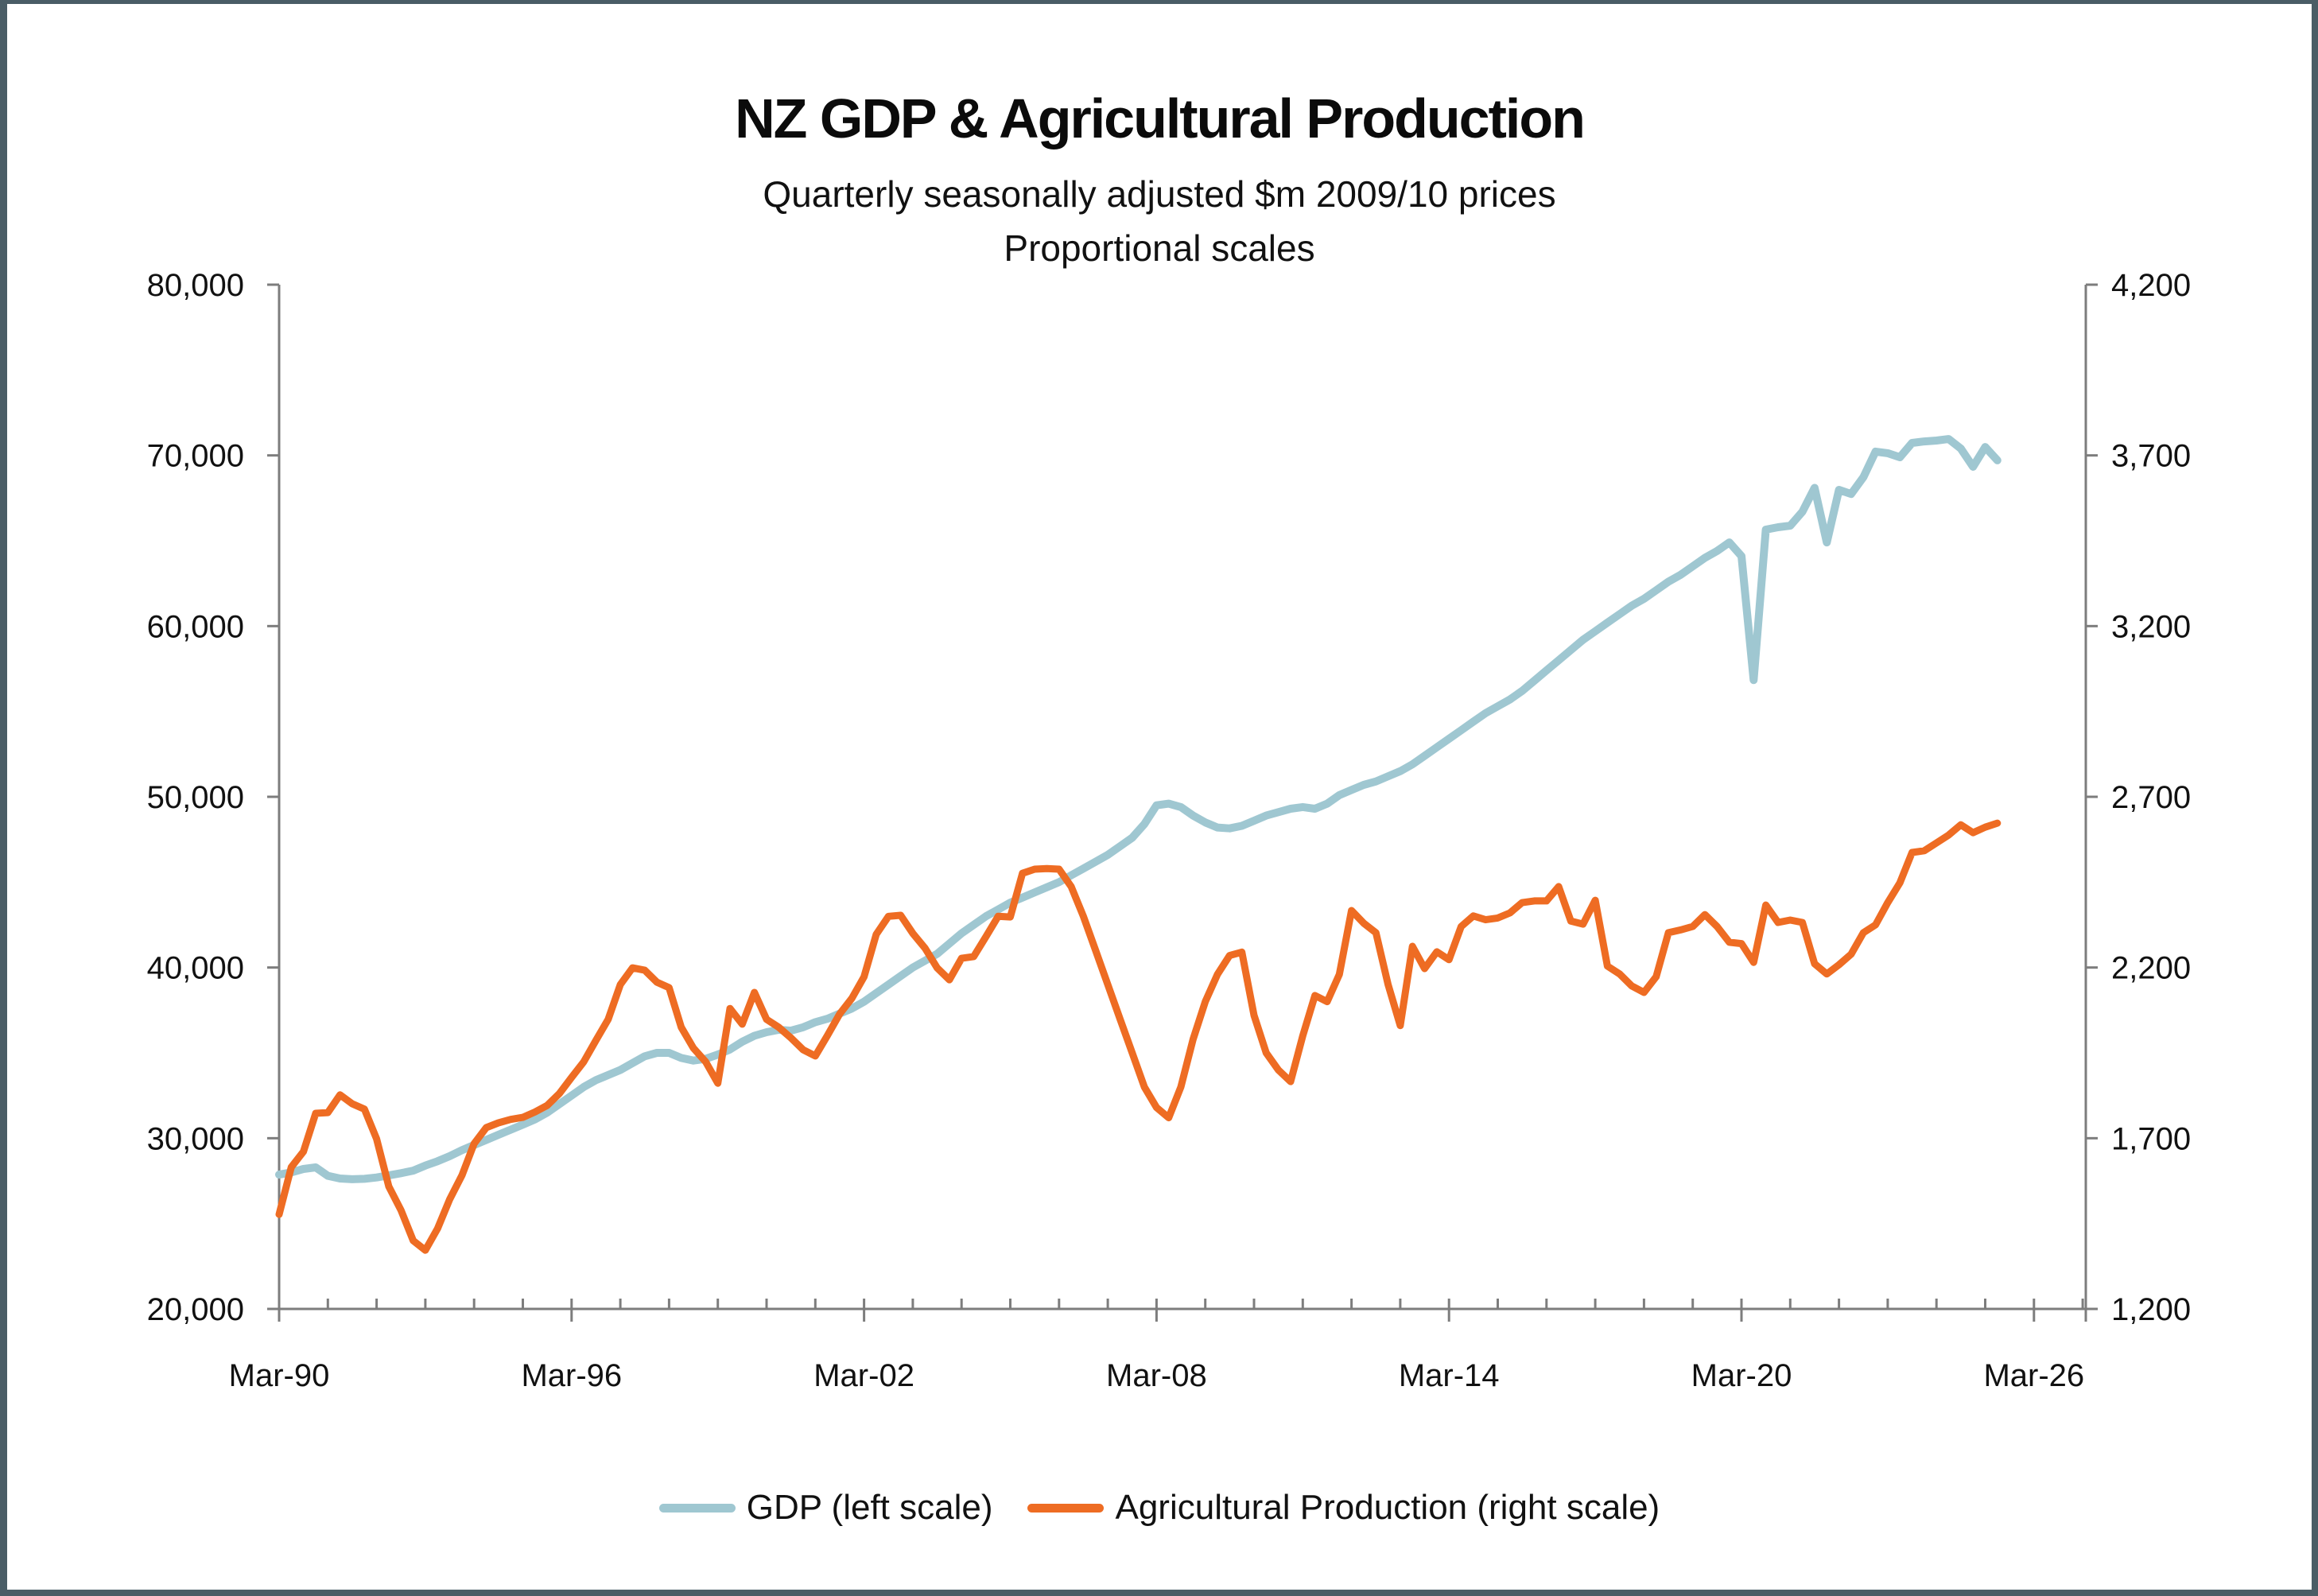  Describe the element at coordinates (1159, 248) in the screenshot. I see `chart-subtitle-scales: Proportional scales` at that location.